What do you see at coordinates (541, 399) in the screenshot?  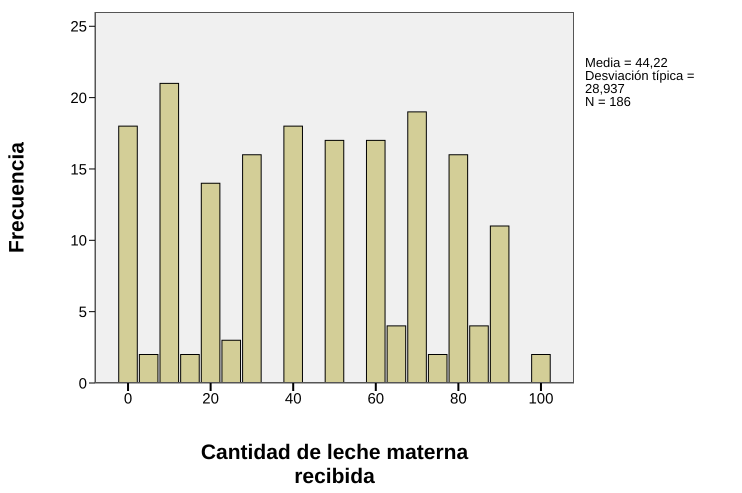 I see `x-tick-label: 100` at bounding box center [541, 399].